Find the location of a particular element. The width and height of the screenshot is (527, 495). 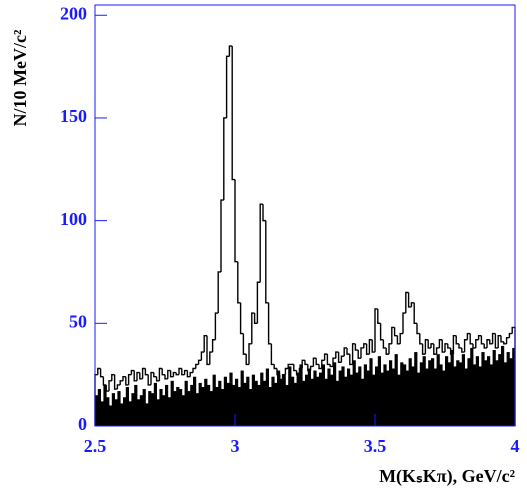

y-tick-label: 0 is located at coordinates (82, 424).